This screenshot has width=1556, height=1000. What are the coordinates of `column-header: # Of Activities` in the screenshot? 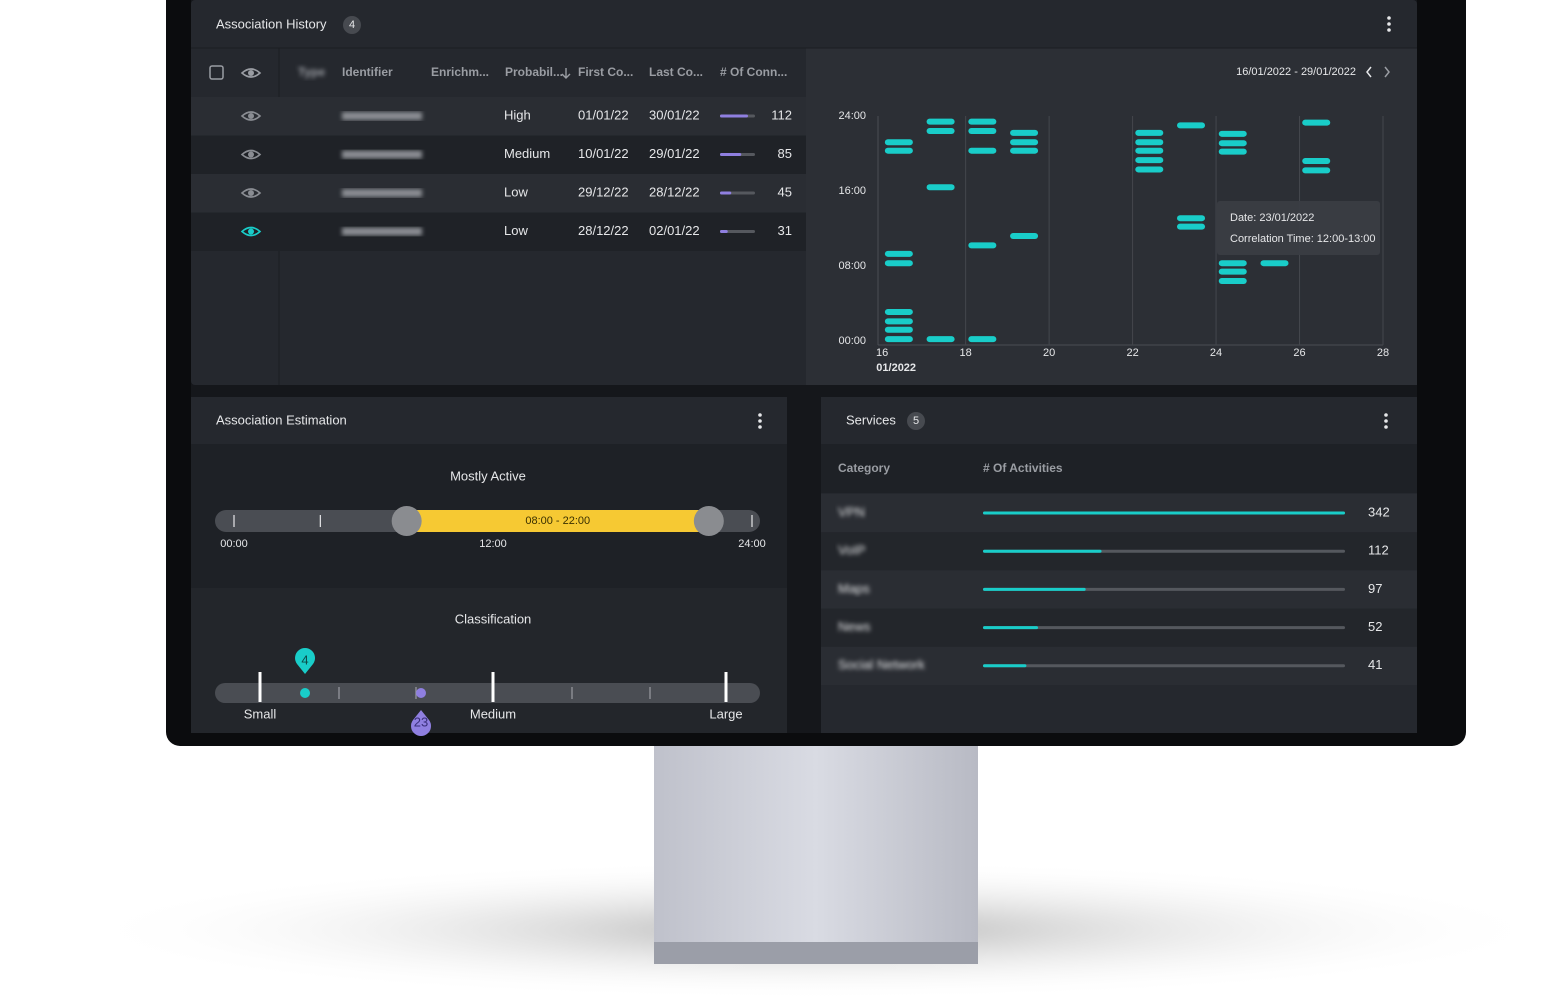 It's located at (1023, 468).